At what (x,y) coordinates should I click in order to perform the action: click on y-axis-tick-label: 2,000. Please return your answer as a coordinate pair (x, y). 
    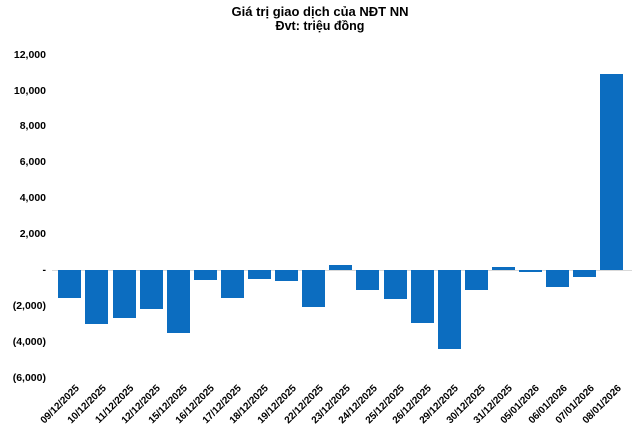
    Looking at the image, I should click on (32, 234).